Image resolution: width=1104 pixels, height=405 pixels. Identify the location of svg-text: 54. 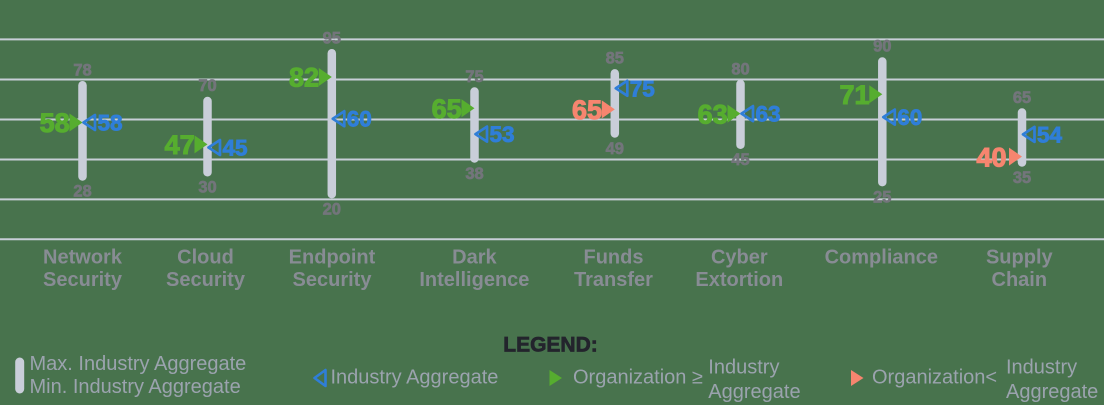
(1050, 134).